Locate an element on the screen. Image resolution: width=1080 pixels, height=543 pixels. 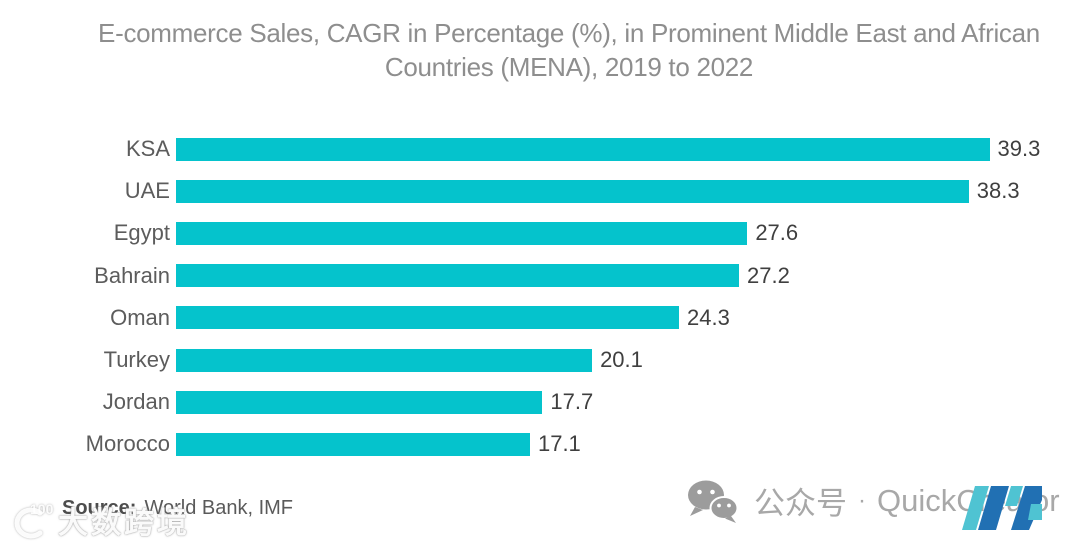
bar-row: KSA 39.3 is located at coordinates (540, 149).